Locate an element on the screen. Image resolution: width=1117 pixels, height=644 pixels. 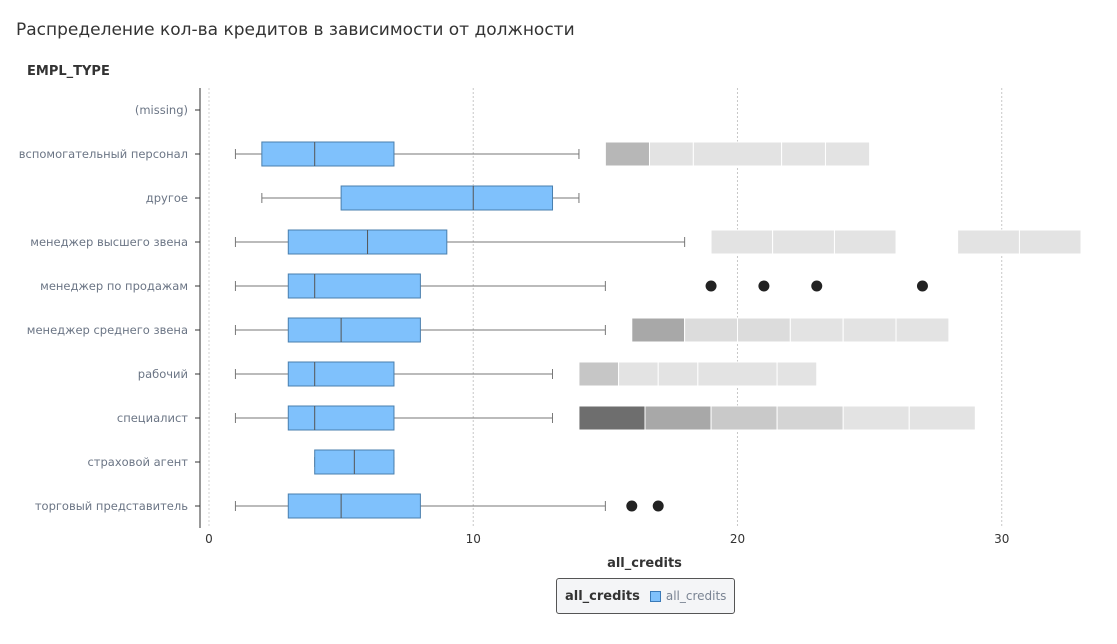
y-axis-title: EMPL_TYPE is located at coordinates (68, 71).